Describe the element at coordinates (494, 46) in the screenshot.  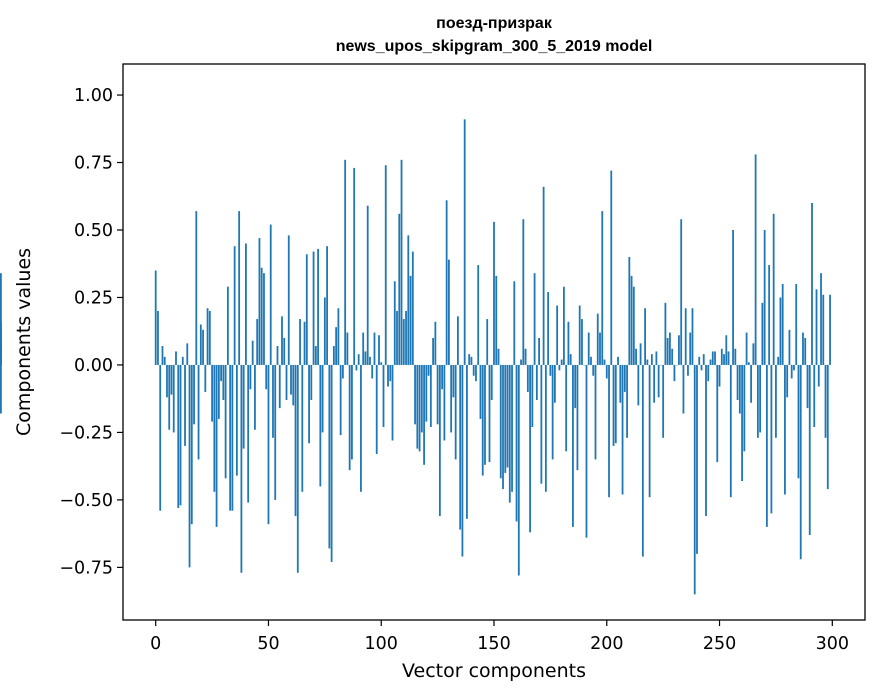
I see `chart-subtitle: news_upos_skipgram_300_5_2019 model` at that location.